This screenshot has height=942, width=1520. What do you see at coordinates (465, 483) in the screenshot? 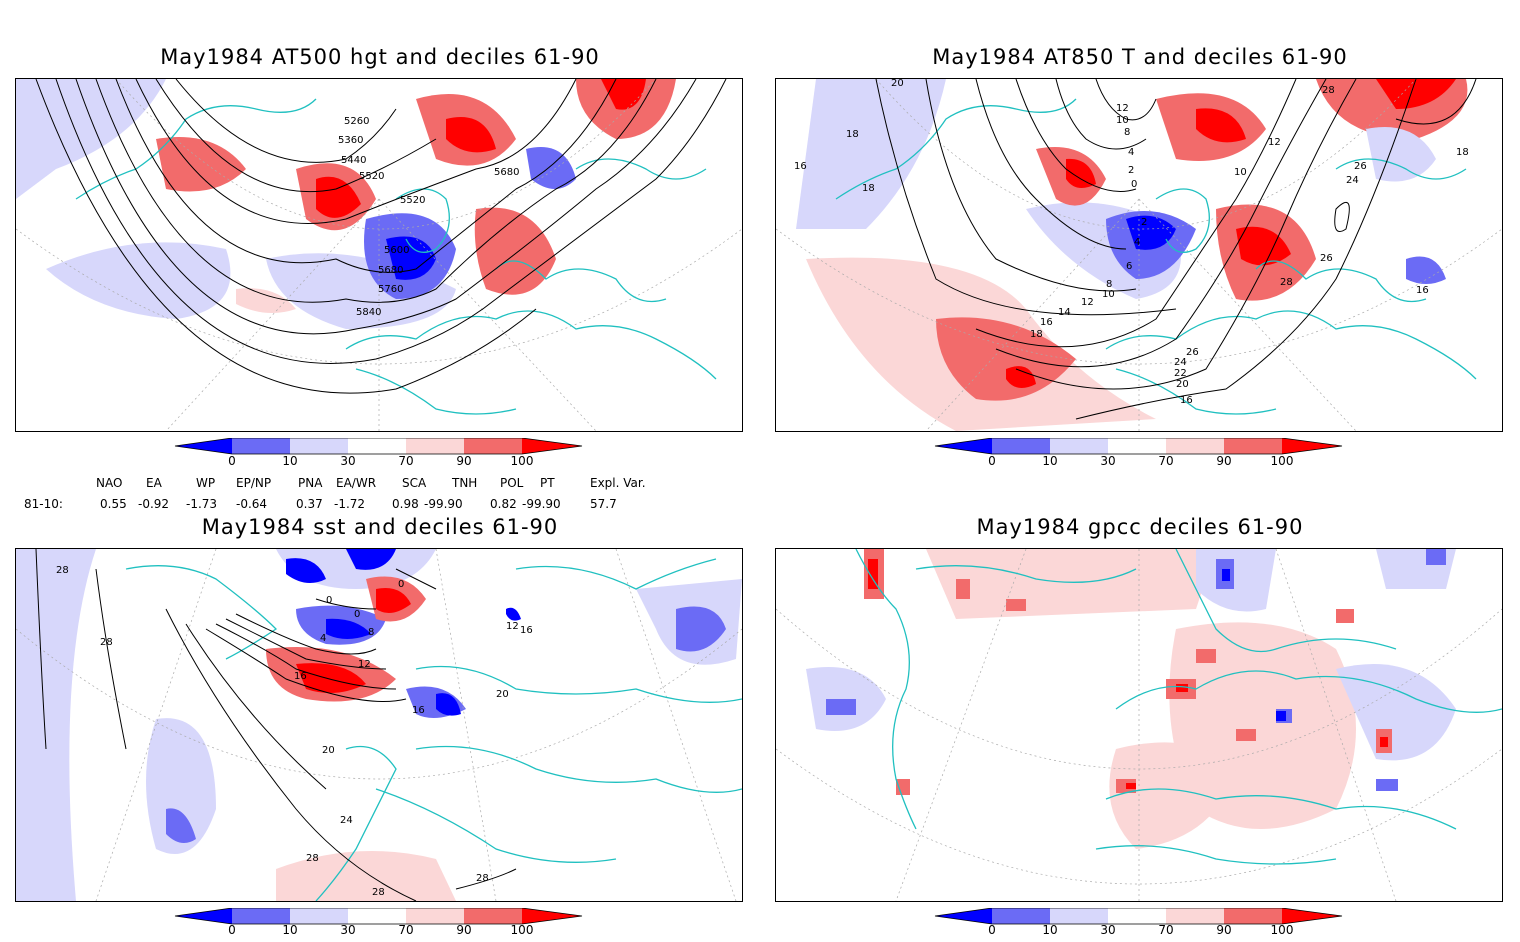
I see `index-header: TNH` at bounding box center [465, 483].